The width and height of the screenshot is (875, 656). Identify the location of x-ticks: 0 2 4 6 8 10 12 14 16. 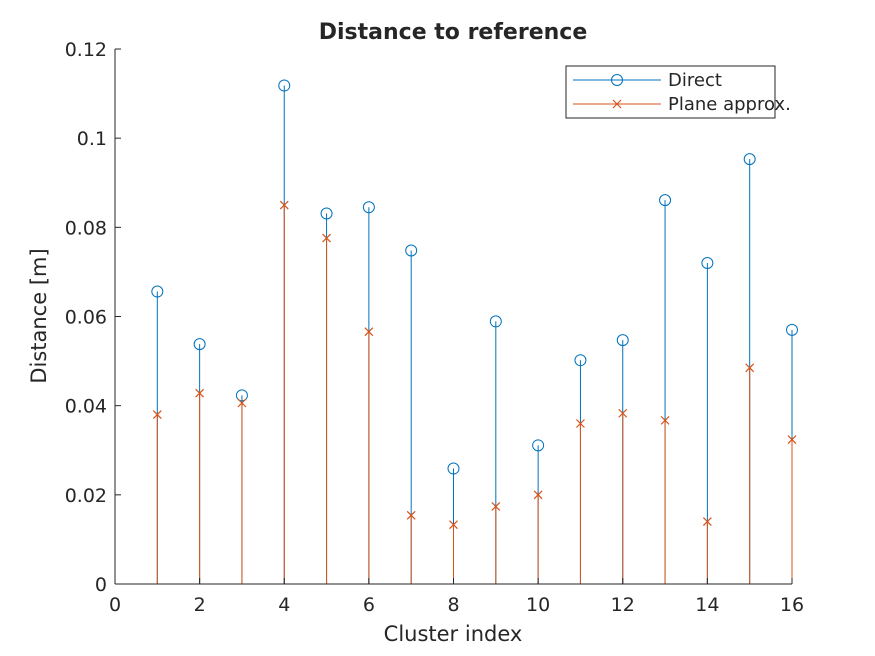
(456, 597).